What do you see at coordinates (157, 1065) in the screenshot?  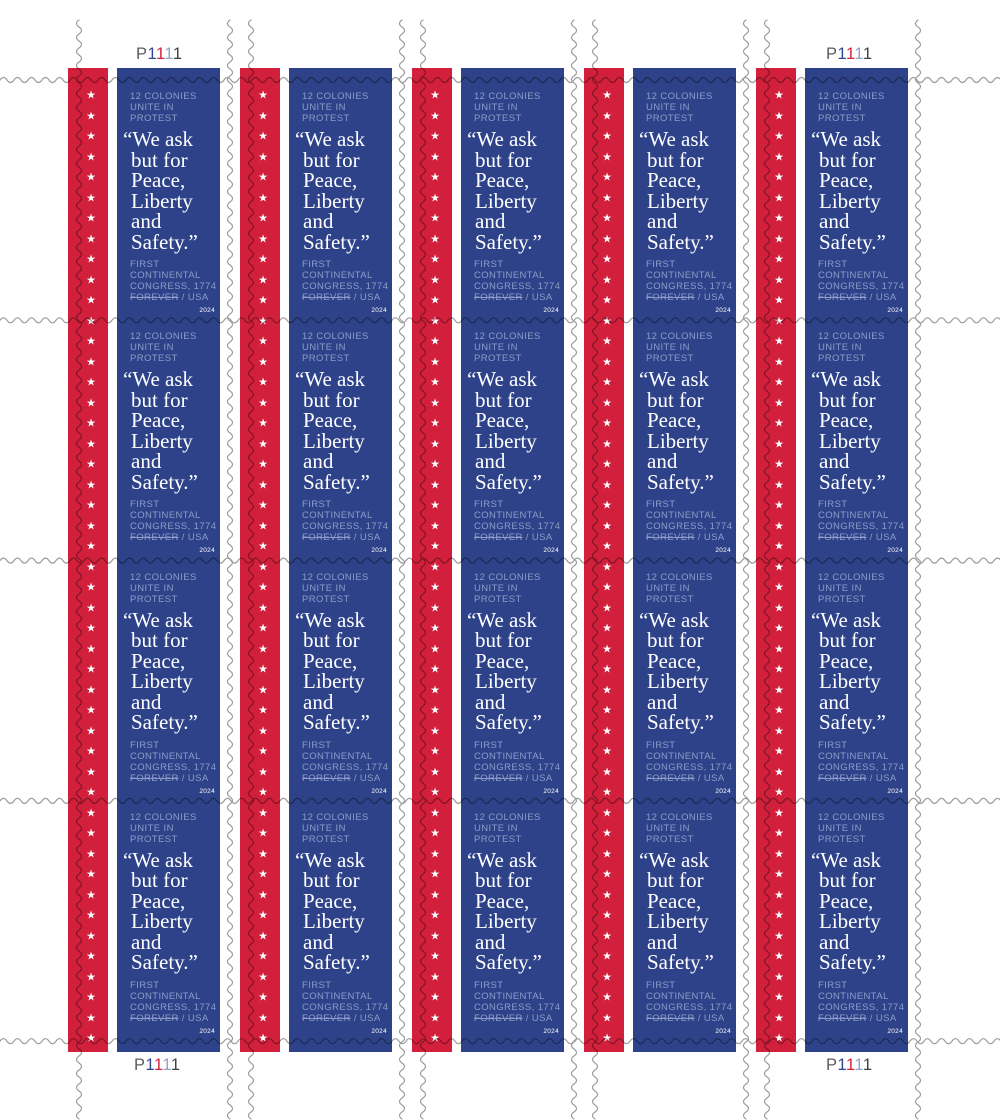 I see `plate-number-bottom-left: P1111` at bounding box center [157, 1065].